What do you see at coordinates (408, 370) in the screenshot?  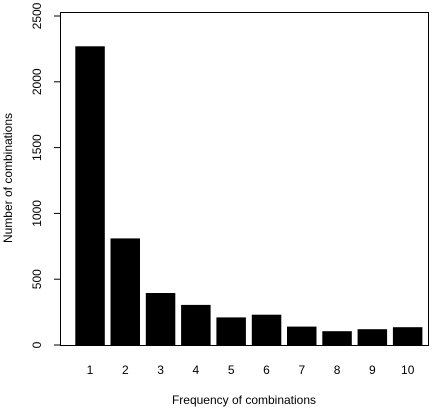 I see `x-tick-label-10: 10` at bounding box center [408, 370].